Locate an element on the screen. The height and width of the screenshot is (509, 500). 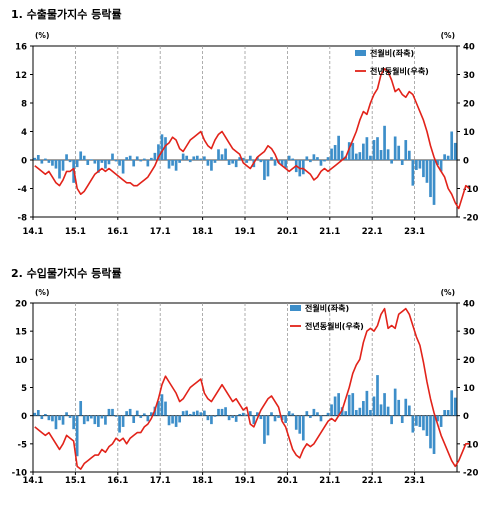
legend-bar-swatch is located at coordinates (295, 308).